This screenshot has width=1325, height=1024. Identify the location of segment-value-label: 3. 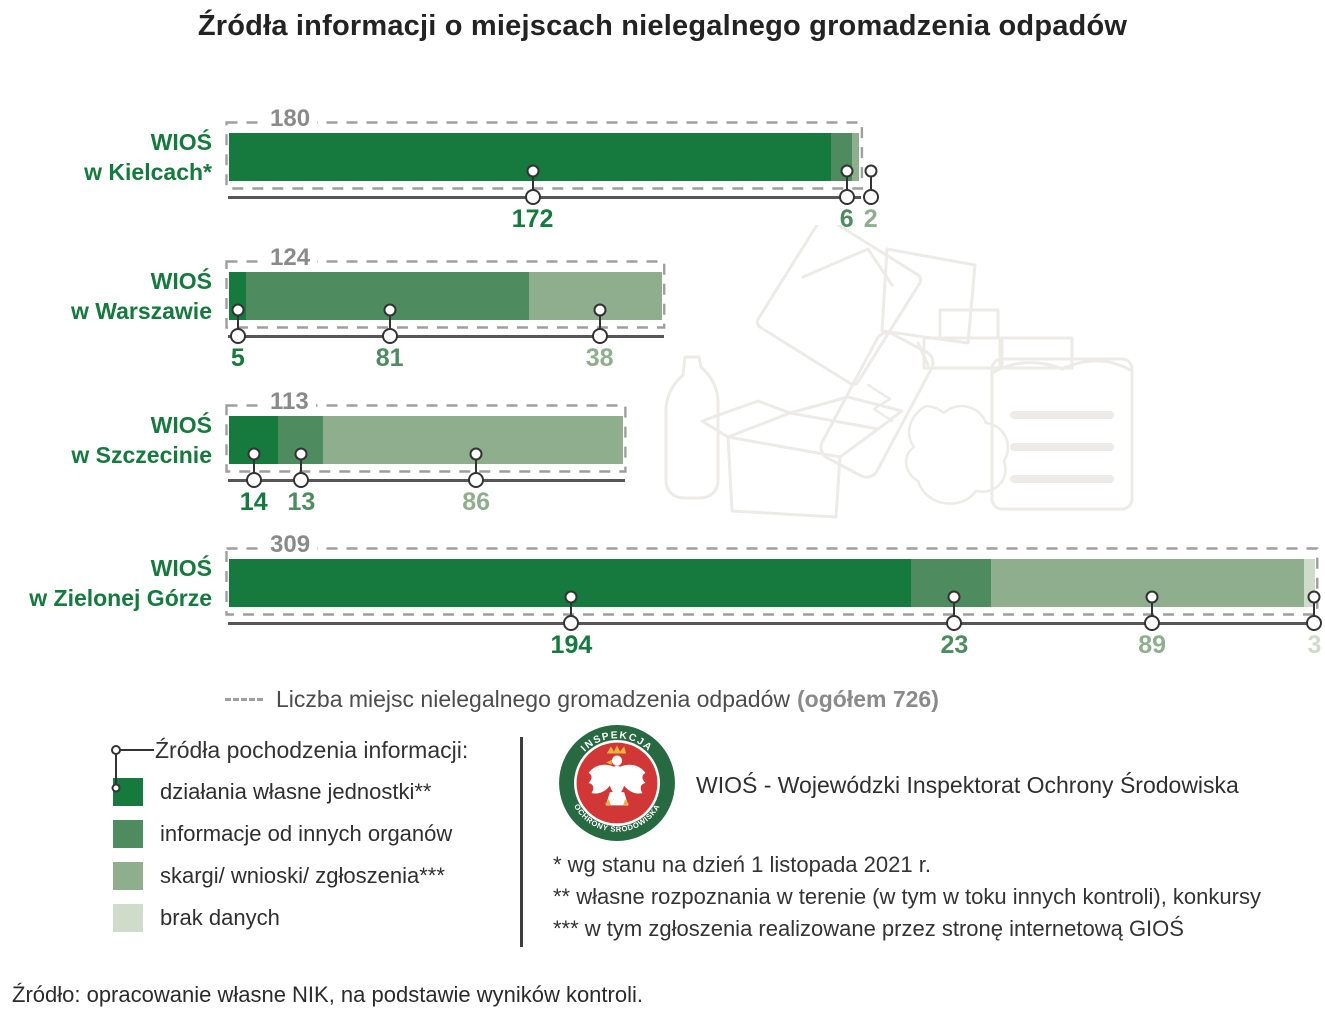
(1314, 645).